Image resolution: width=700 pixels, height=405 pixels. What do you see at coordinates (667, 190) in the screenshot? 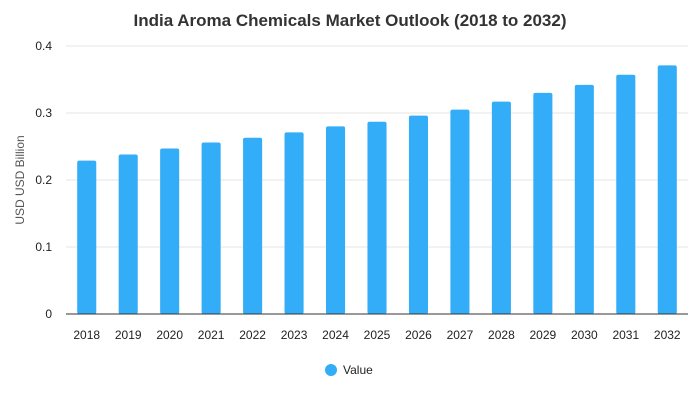
I see `bar-2032` at bounding box center [667, 190].